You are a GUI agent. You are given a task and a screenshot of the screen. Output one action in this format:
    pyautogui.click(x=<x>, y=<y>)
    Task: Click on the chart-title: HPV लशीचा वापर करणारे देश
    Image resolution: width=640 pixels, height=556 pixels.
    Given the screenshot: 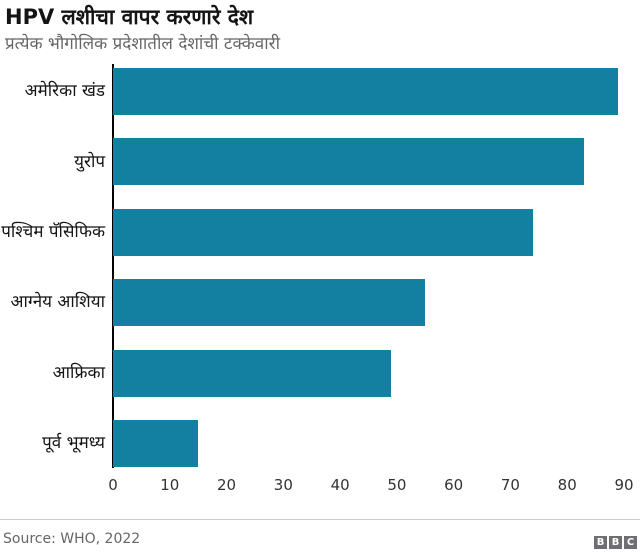 What is the action you would take?
    pyautogui.click(x=129, y=17)
    